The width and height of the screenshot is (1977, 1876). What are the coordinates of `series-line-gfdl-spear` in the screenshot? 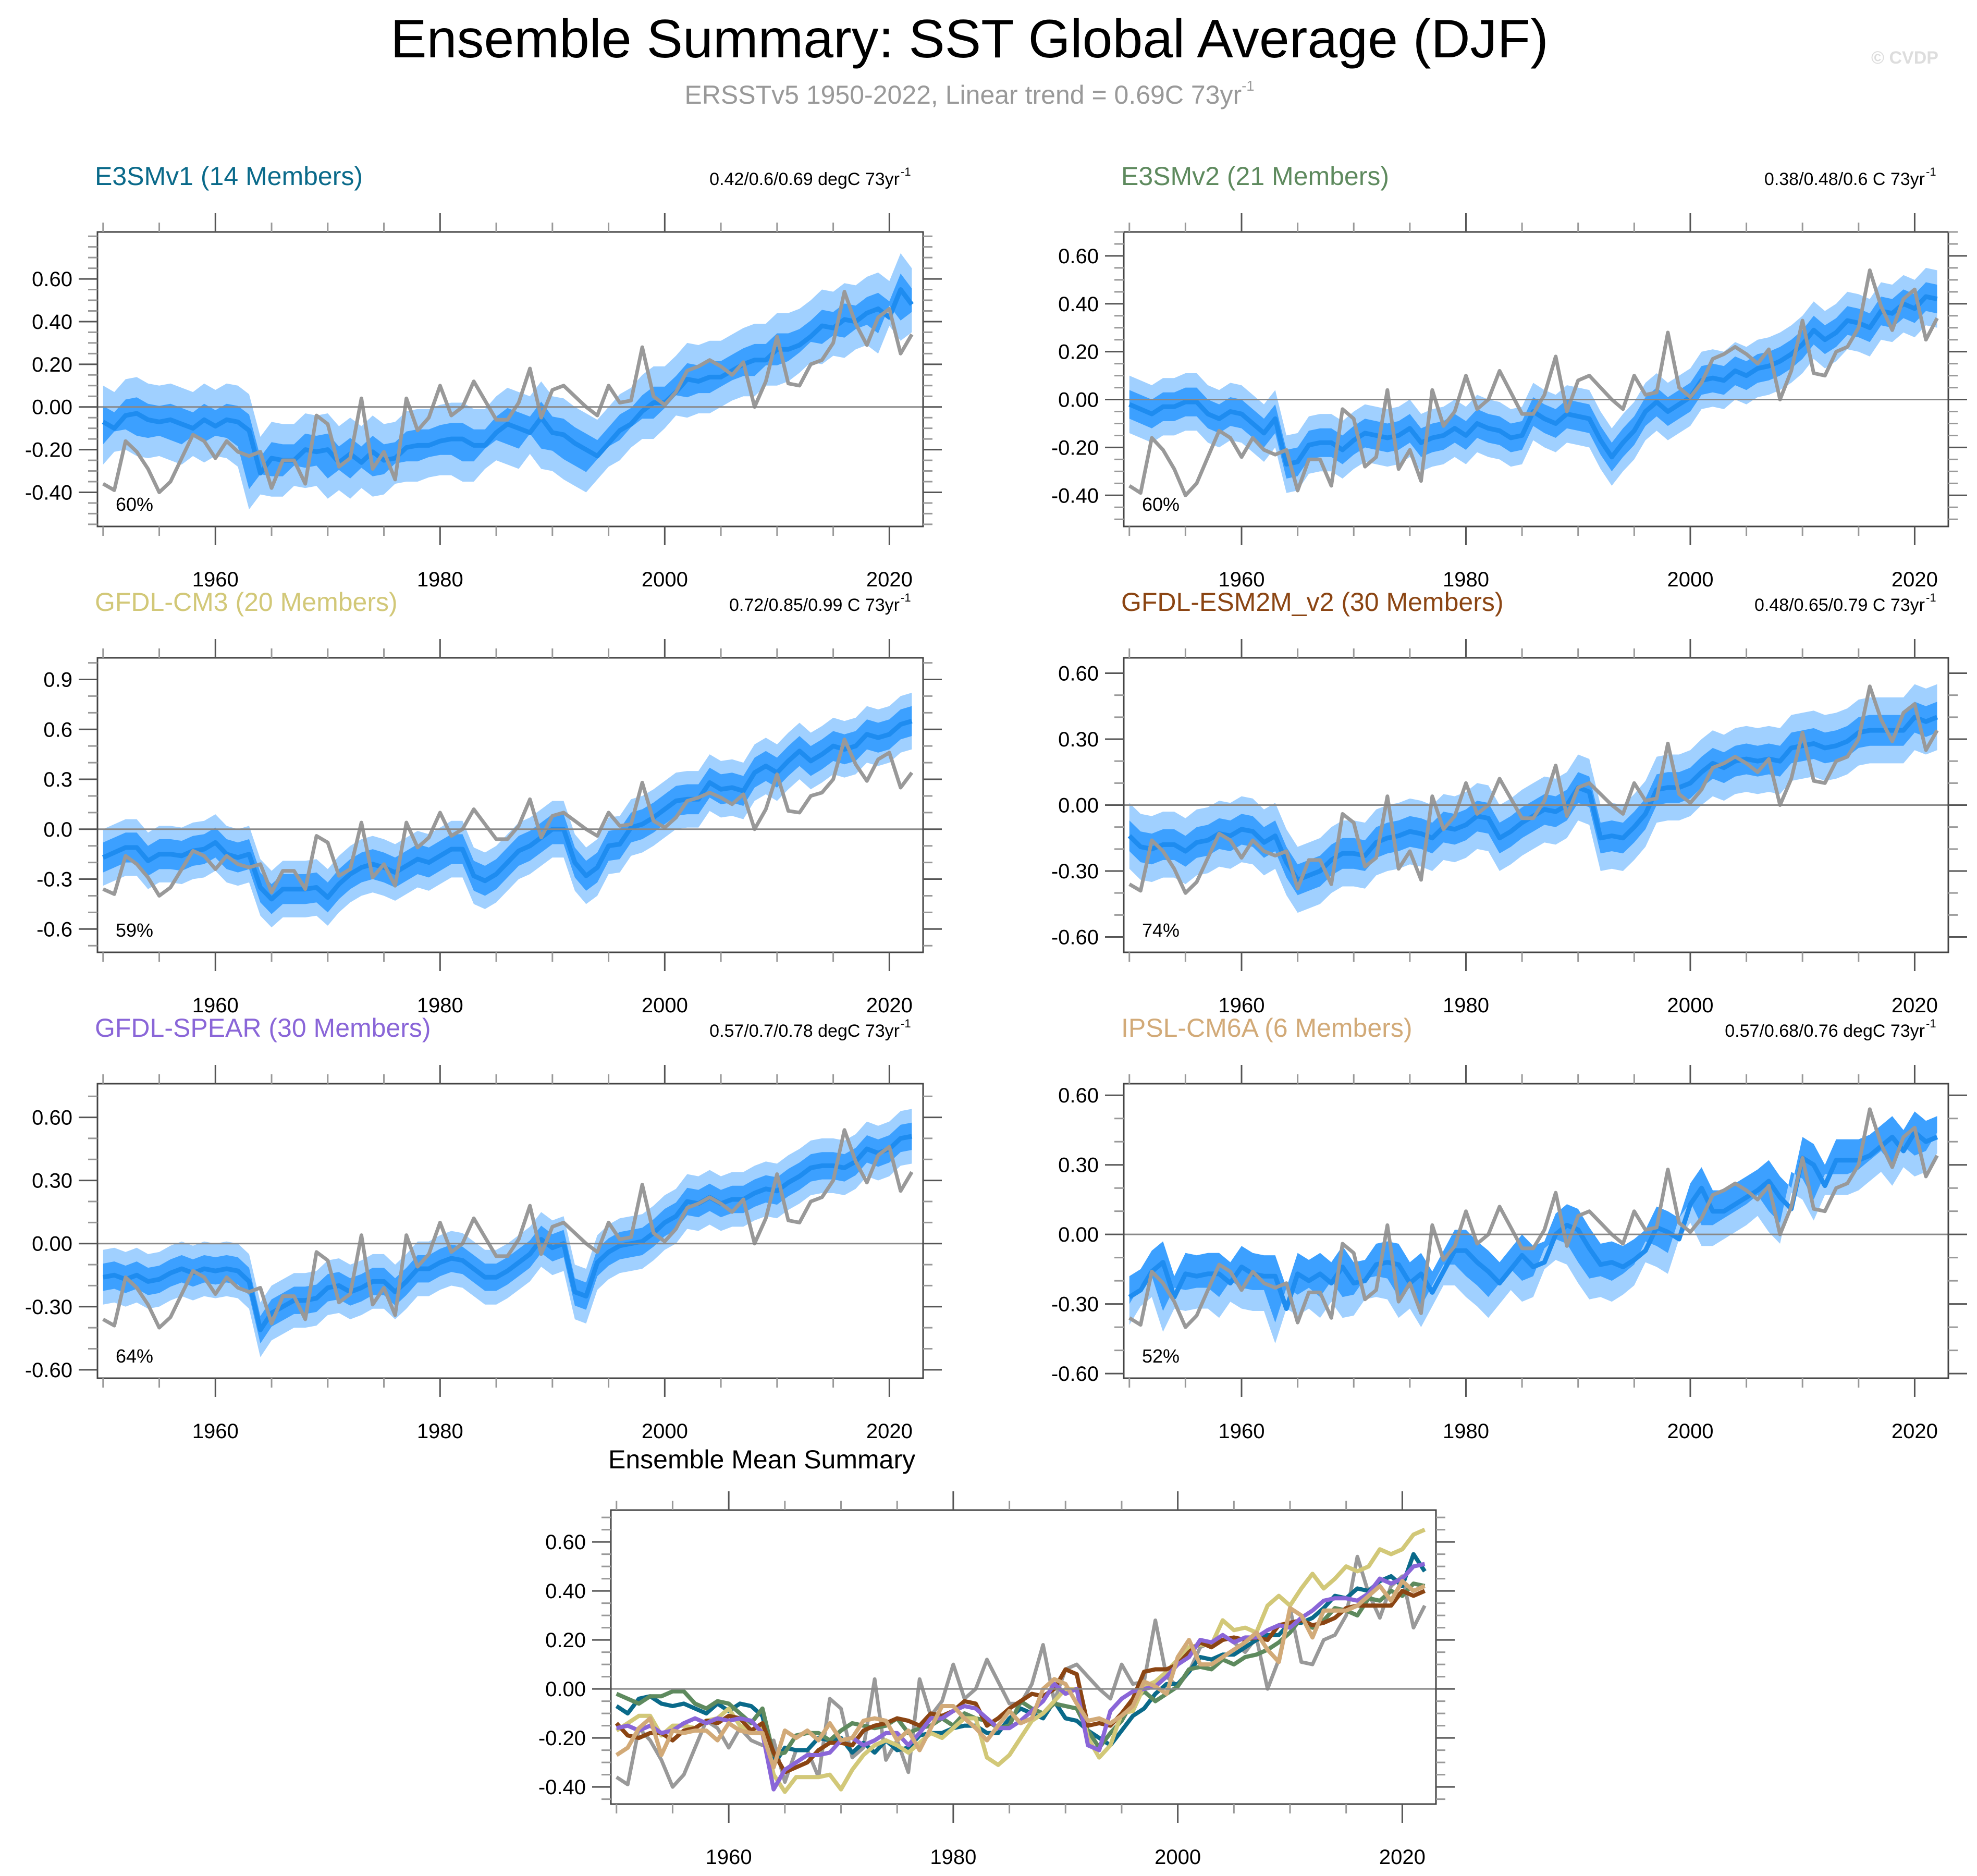 It's located at (1021, 1677).